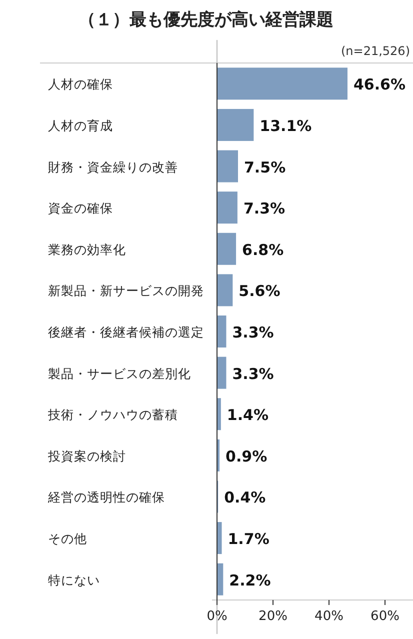  Describe the element at coordinates (80, 208) in the screenshot. I see `y-tick-label: 資金の確保` at that location.